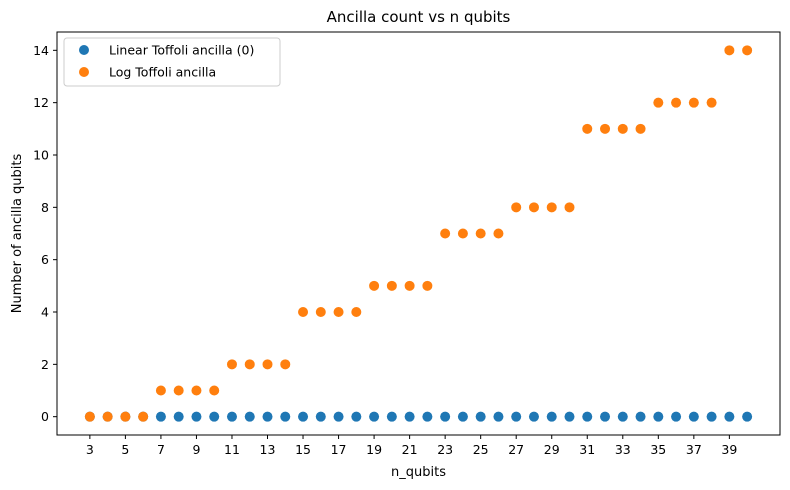 Image resolution: width=790 pixels, height=490 pixels. What do you see at coordinates (445, 449) in the screenshot?
I see `x-tick-label: 23` at bounding box center [445, 449].